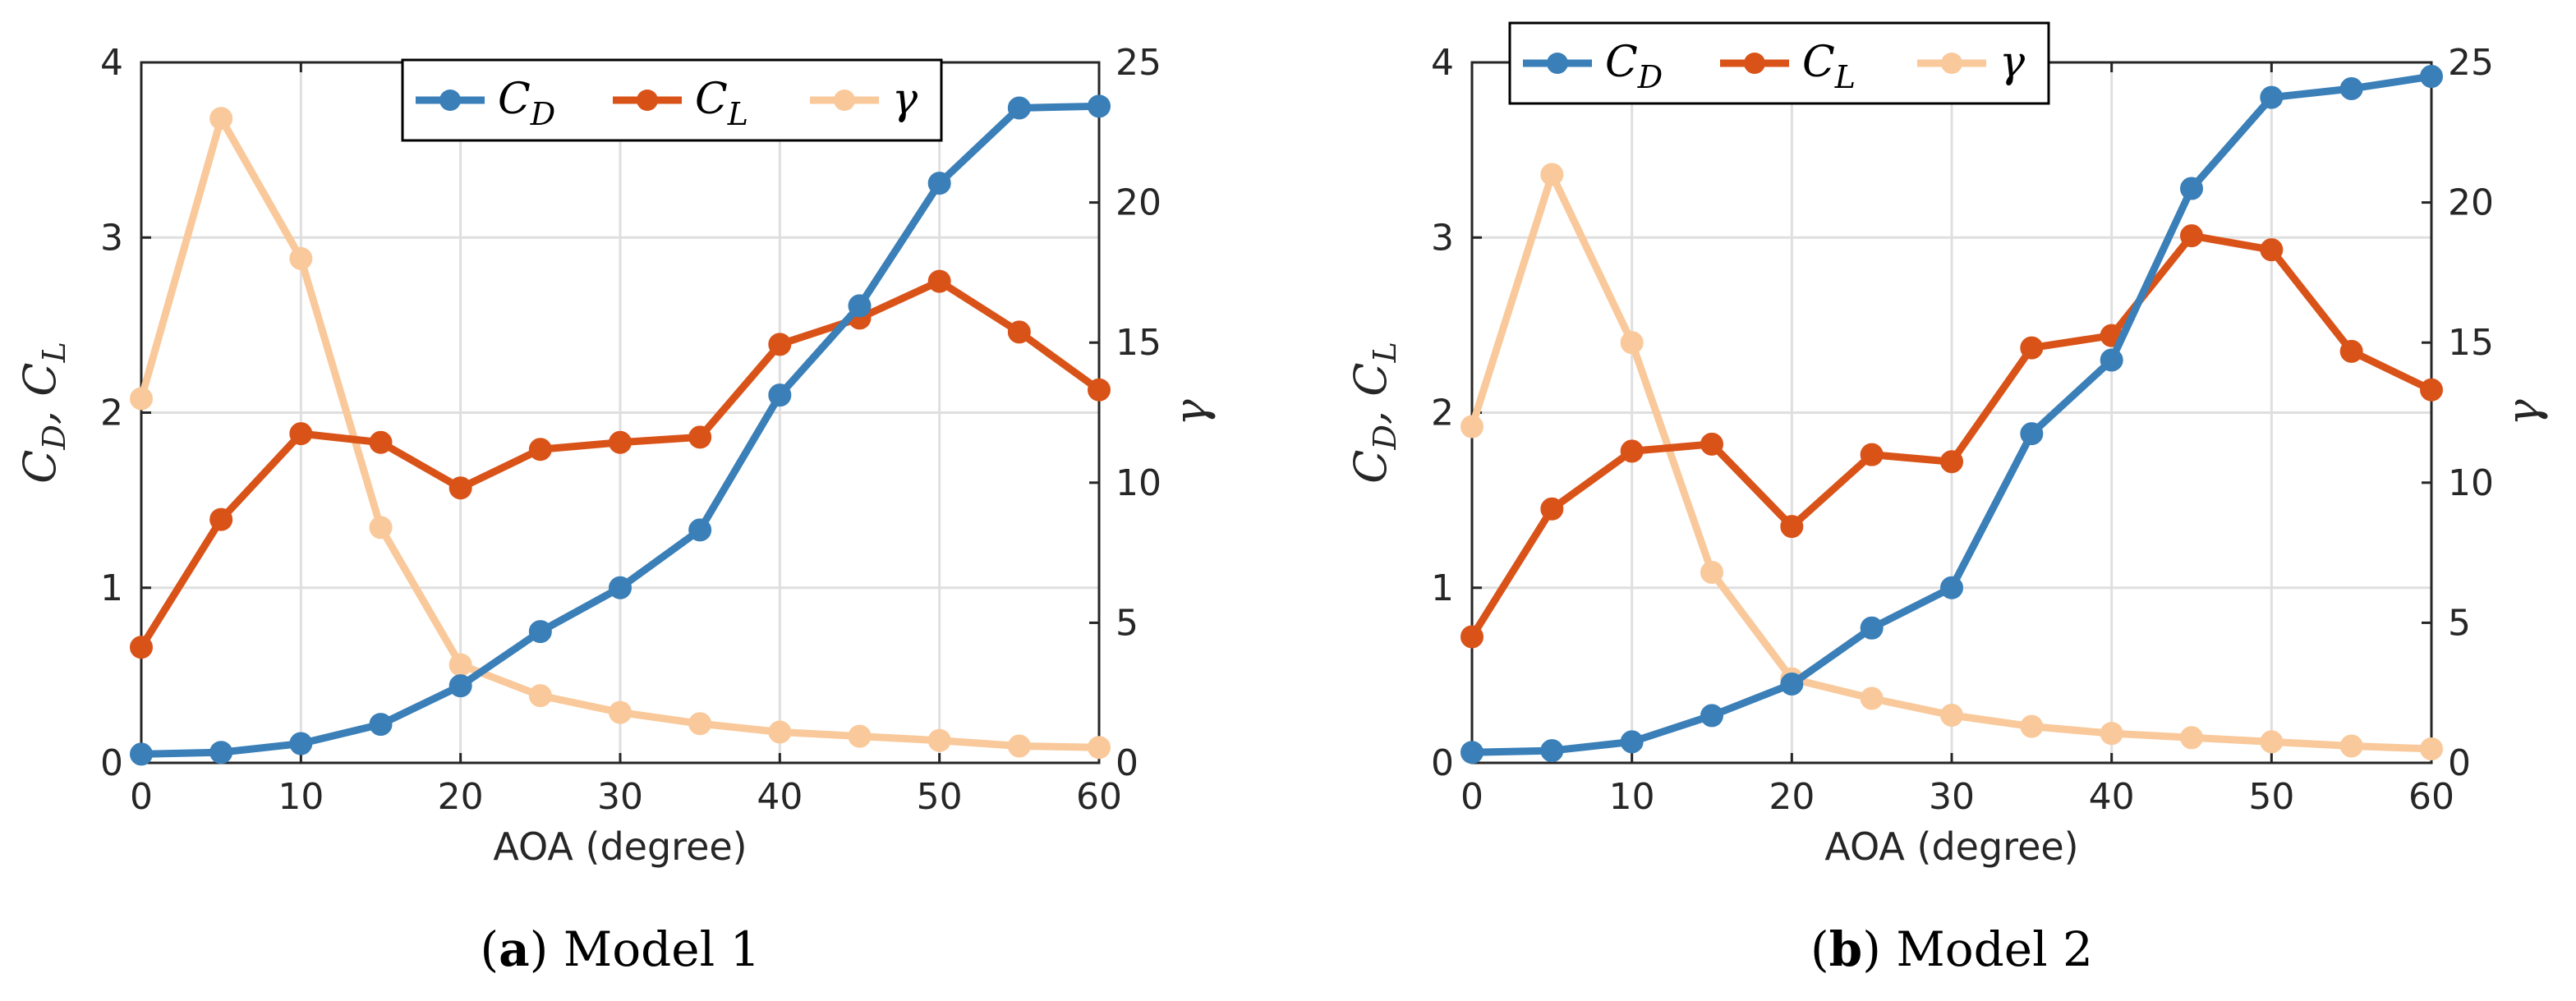  Describe the element at coordinates (1139, 343) in the screenshot. I see `y-right-tick-label: 15` at that location.